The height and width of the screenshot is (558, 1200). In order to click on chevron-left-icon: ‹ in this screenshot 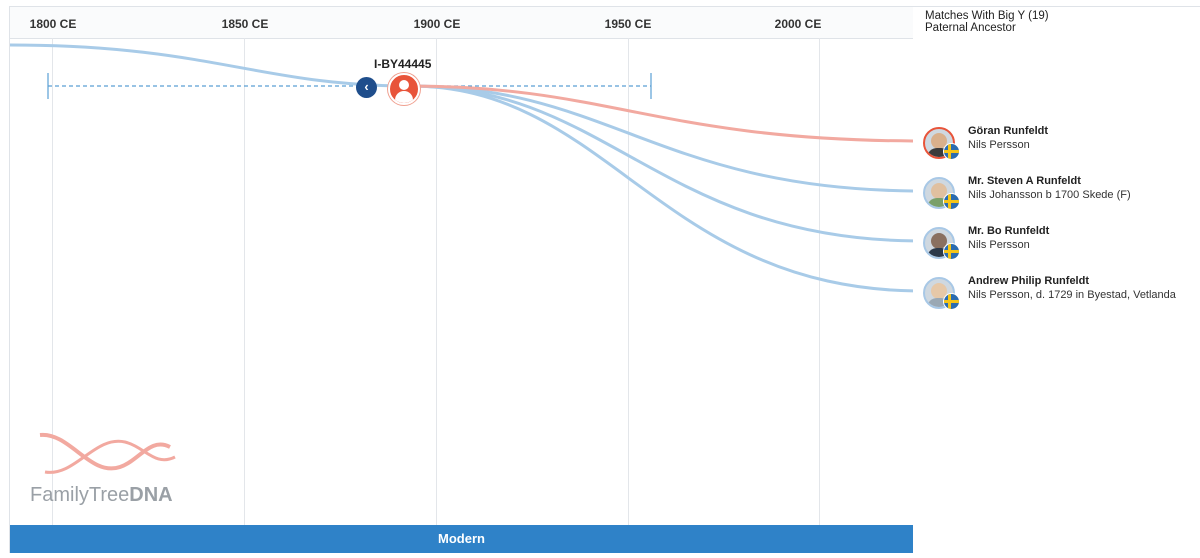, I will do `click(366, 87)`.